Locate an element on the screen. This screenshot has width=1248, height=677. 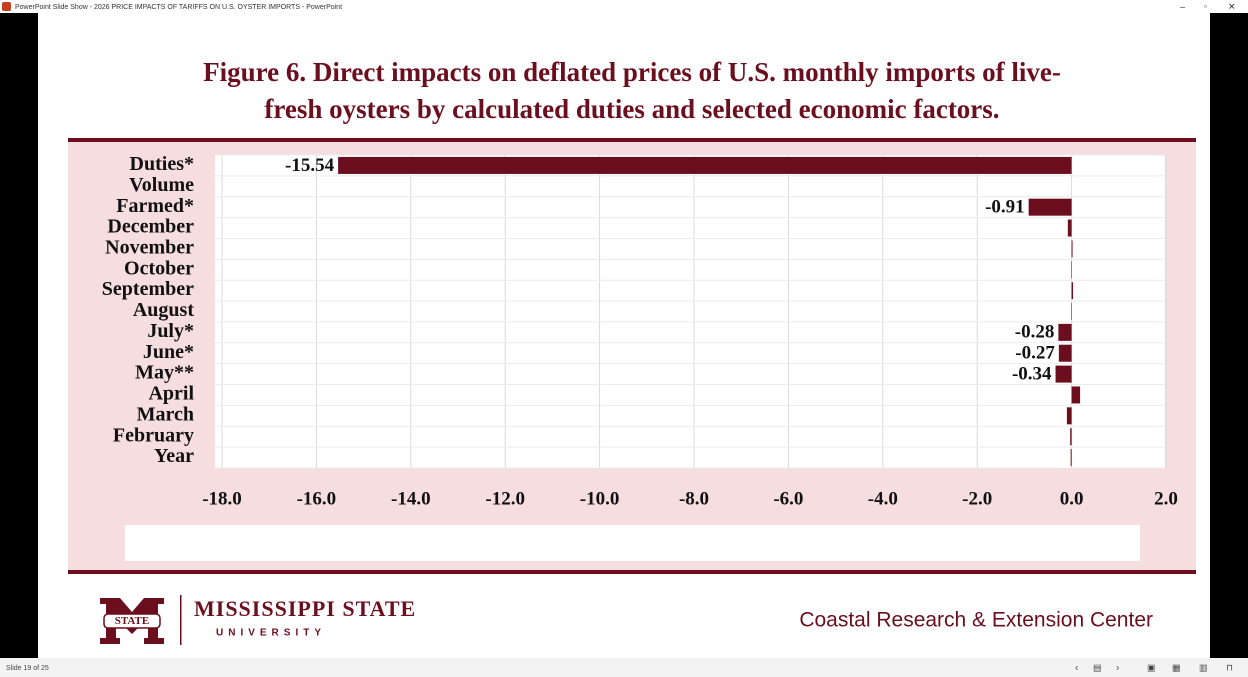
logo-text: STATE is located at coordinates (132, 621).